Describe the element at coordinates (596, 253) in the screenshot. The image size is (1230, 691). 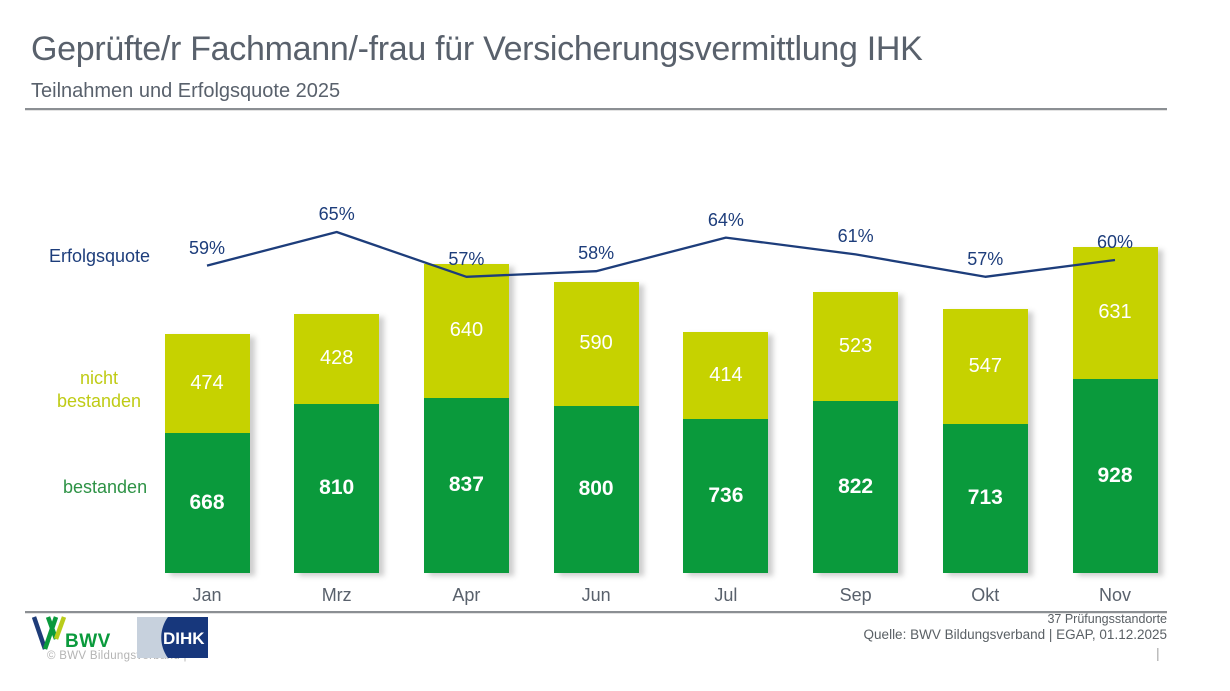
I see `success-rate-label-jun: 58%` at that location.